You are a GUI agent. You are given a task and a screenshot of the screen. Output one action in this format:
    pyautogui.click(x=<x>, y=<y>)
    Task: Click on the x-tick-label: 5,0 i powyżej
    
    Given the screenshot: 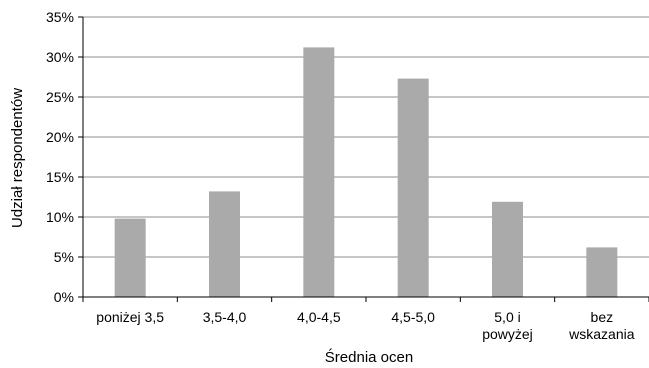 What is the action you would take?
    pyautogui.click(x=507, y=325)
    